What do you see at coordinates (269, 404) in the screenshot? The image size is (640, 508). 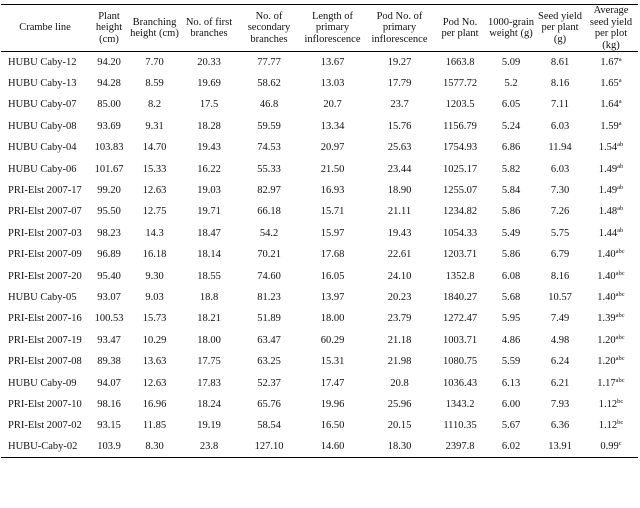 I see `value-cell: 65.76` at bounding box center [269, 404].